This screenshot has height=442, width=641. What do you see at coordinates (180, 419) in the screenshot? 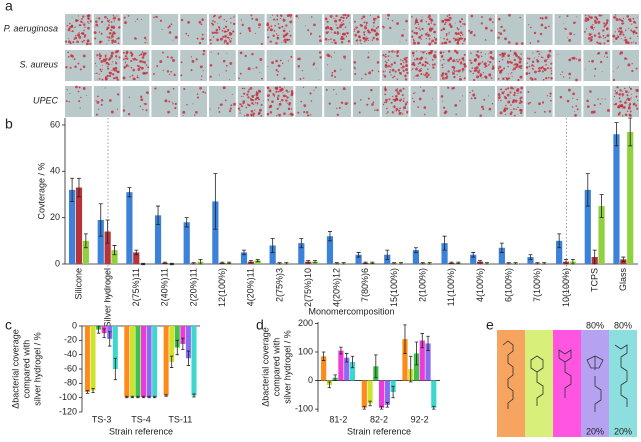
I see `x-tick-label: TS-11` at bounding box center [180, 419].